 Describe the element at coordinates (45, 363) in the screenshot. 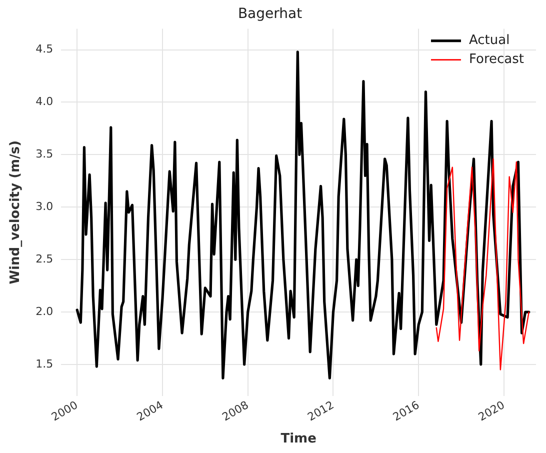

I see `y-tick-label: 1.5` at that location.